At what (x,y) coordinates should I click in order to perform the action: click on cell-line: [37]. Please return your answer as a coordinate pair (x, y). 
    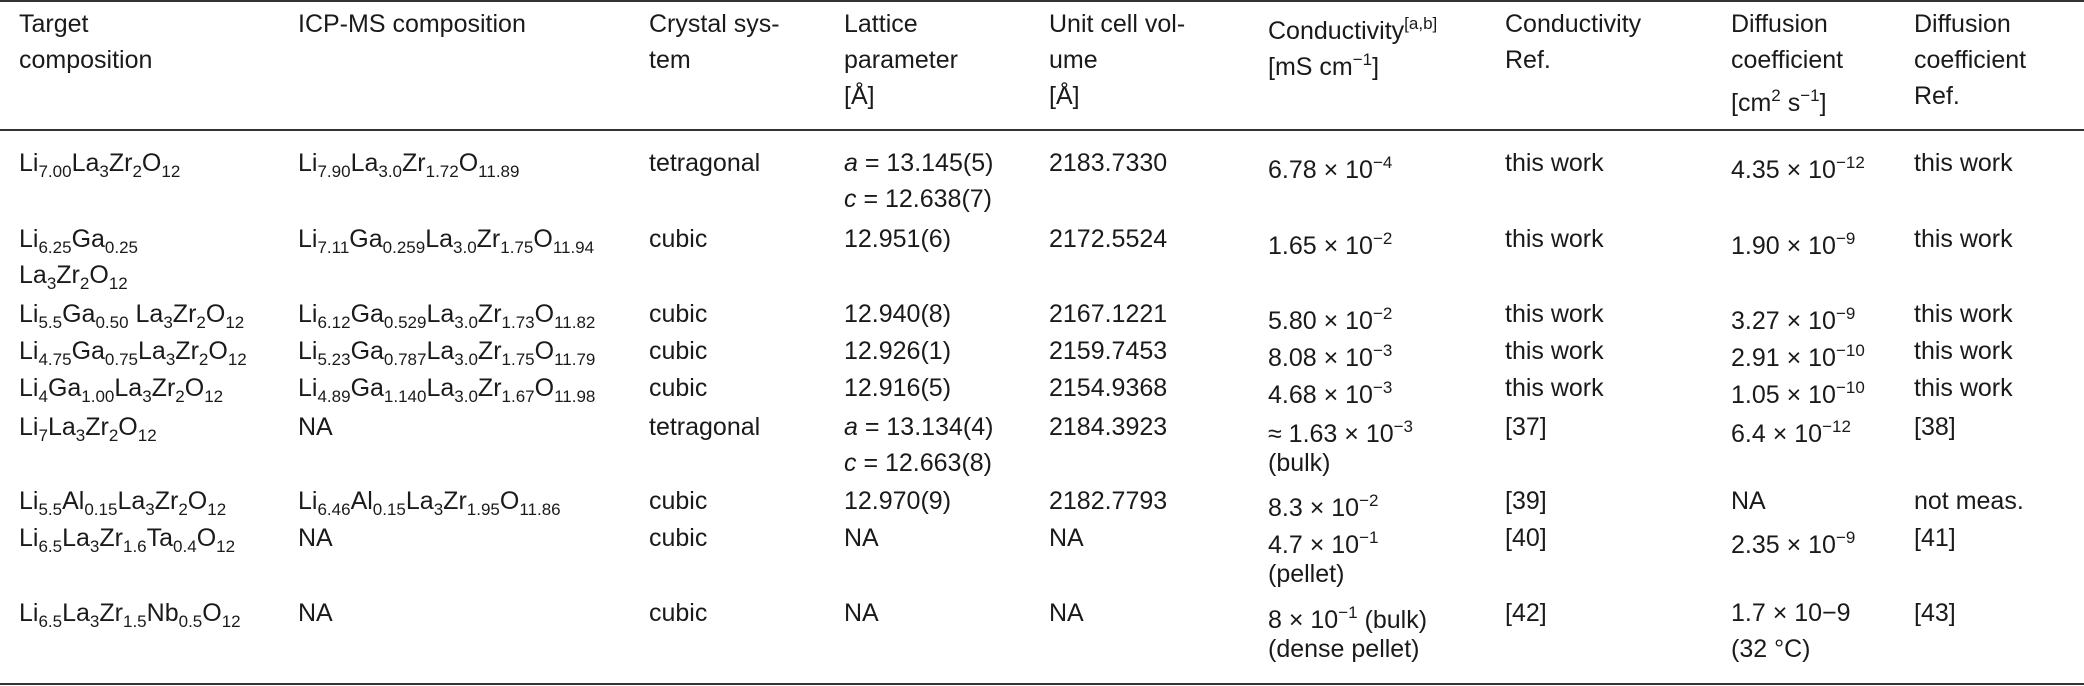
    Looking at the image, I should click on (1526, 427).